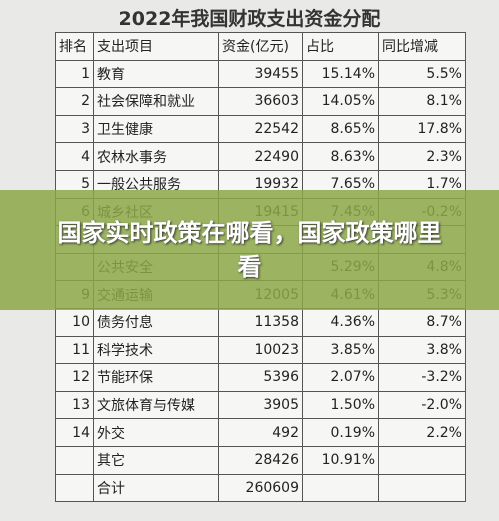 This screenshot has width=499, height=521. What do you see at coordinates (422, 322) in the screenshot?
I see `cell: 8.7%` at bounding box center [422, 322].